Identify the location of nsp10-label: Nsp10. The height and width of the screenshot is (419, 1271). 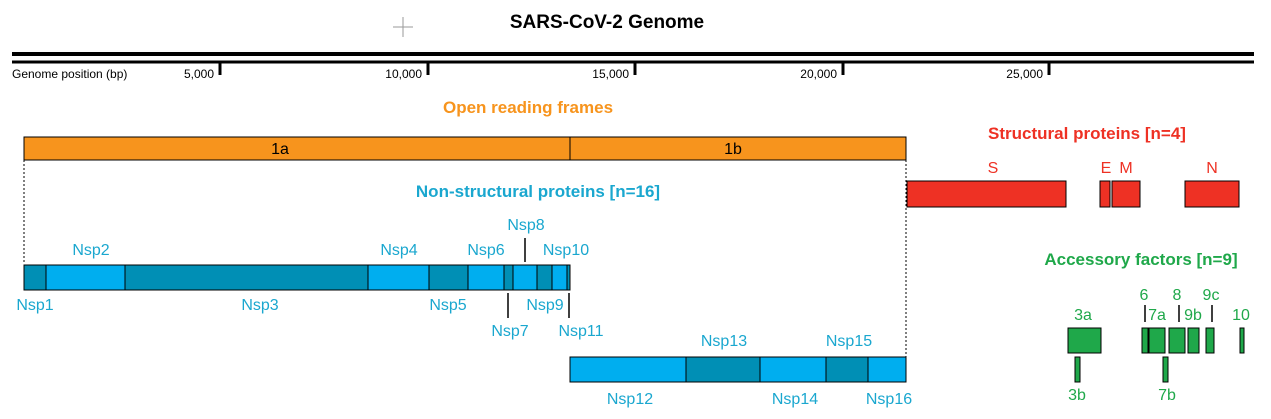
(566, 250).